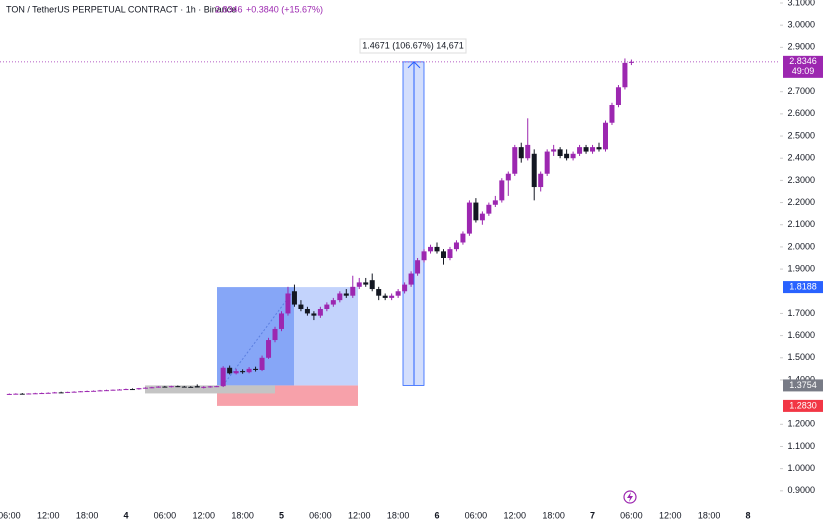 This screenshot has width=829, height=531. I want to click on x-tick-label: 5, so click(281, 515).